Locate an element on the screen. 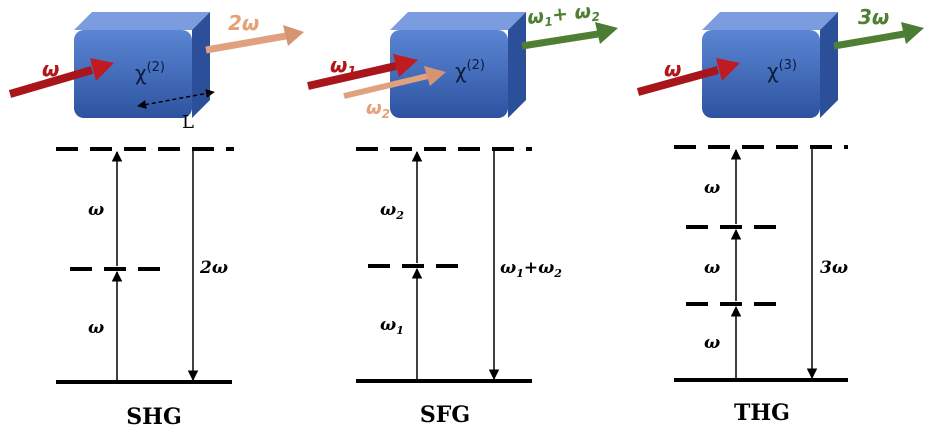 This screenshot has width=929, height=435. sfg-input1-label: ω1 is located at coordinates (343, 66).